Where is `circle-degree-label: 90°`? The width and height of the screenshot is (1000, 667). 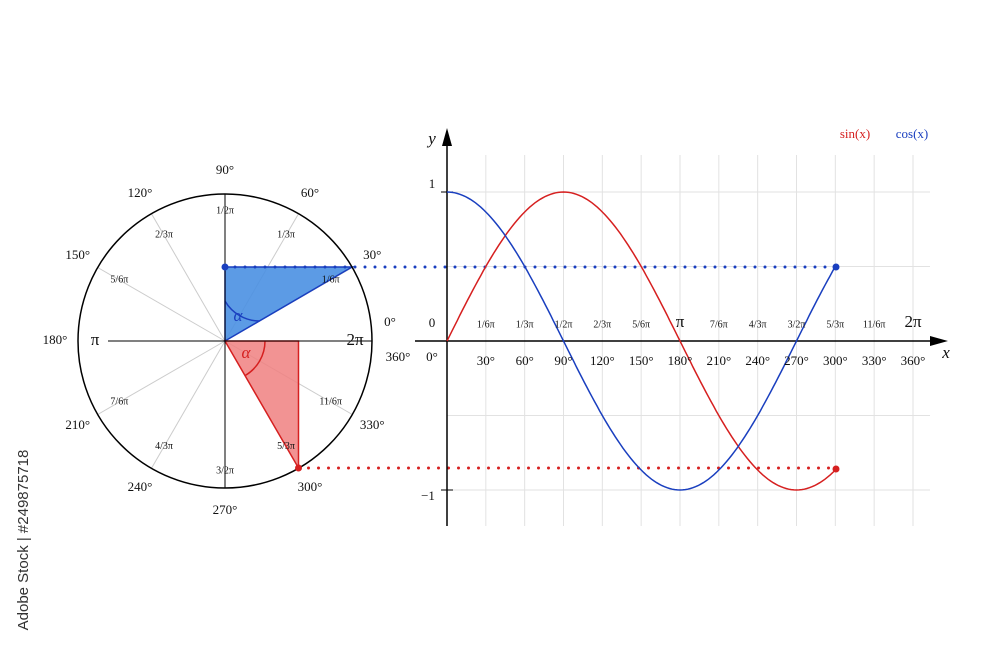 circle-degree-label: 90° is located at coordinates (225, 169).